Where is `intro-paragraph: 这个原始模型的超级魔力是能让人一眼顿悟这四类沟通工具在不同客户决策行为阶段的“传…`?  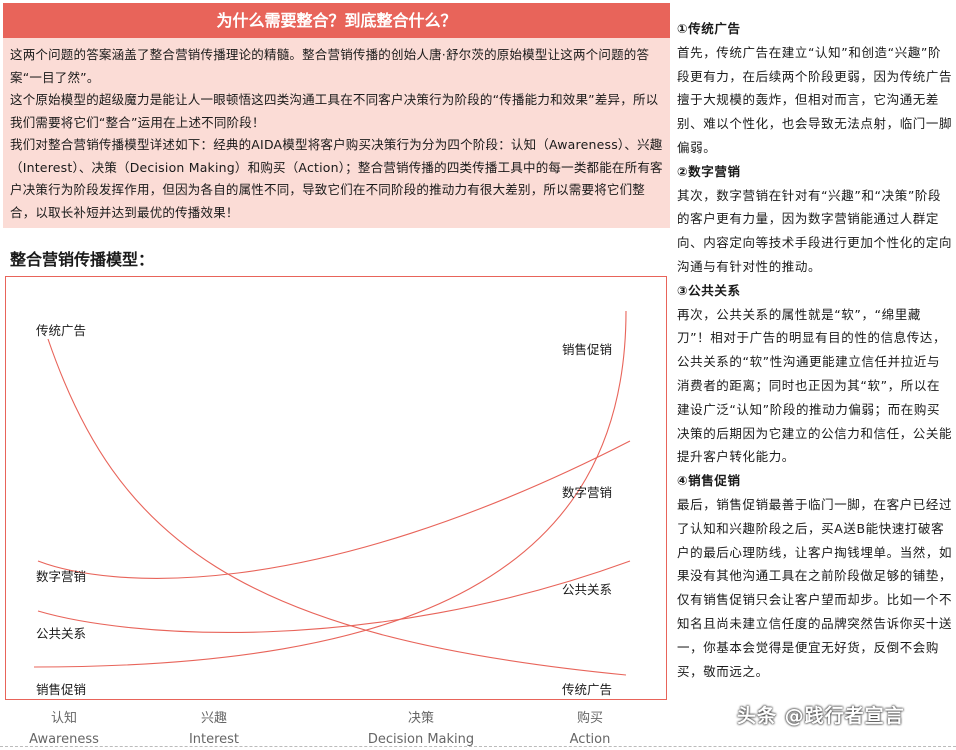
intro-paragraph: 这个原始模型的超级魔力是能让人一眼顿悟这四类沟通工具在不同客户决策行为阶段的“传… is located at coordinates (334, 111).